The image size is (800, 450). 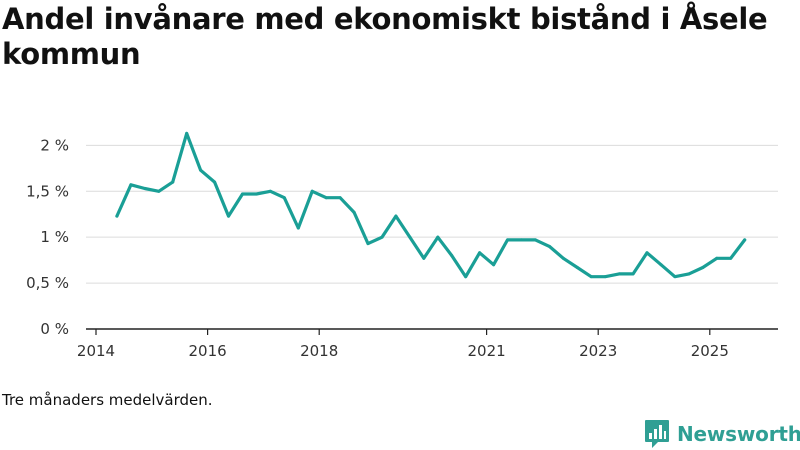 I want to click on x-tick-label: 2025, so click(x=710, y=351).